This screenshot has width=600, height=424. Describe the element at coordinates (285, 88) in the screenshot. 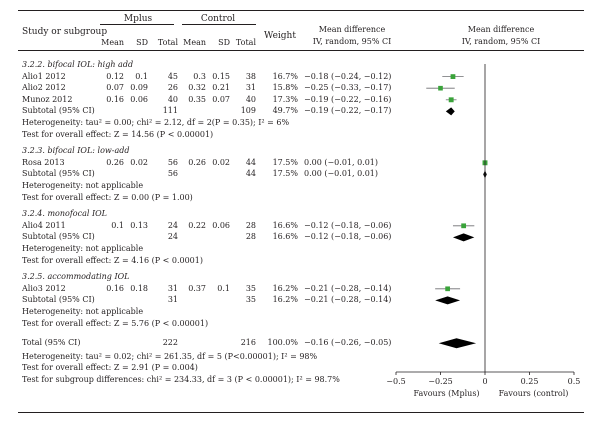

I see `study-weight: 15.8%` at that location.